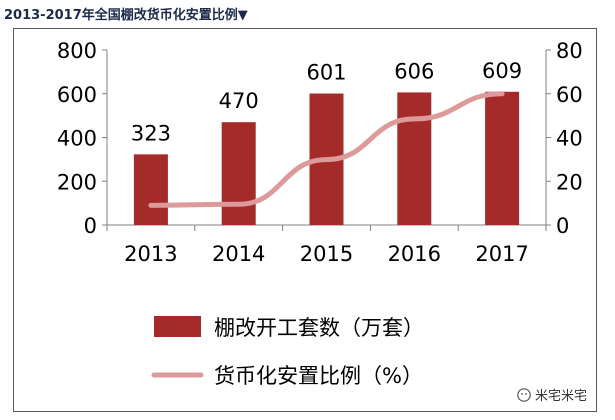  I want to click on x-tick-label-2017: 2017, so click(501, 254).